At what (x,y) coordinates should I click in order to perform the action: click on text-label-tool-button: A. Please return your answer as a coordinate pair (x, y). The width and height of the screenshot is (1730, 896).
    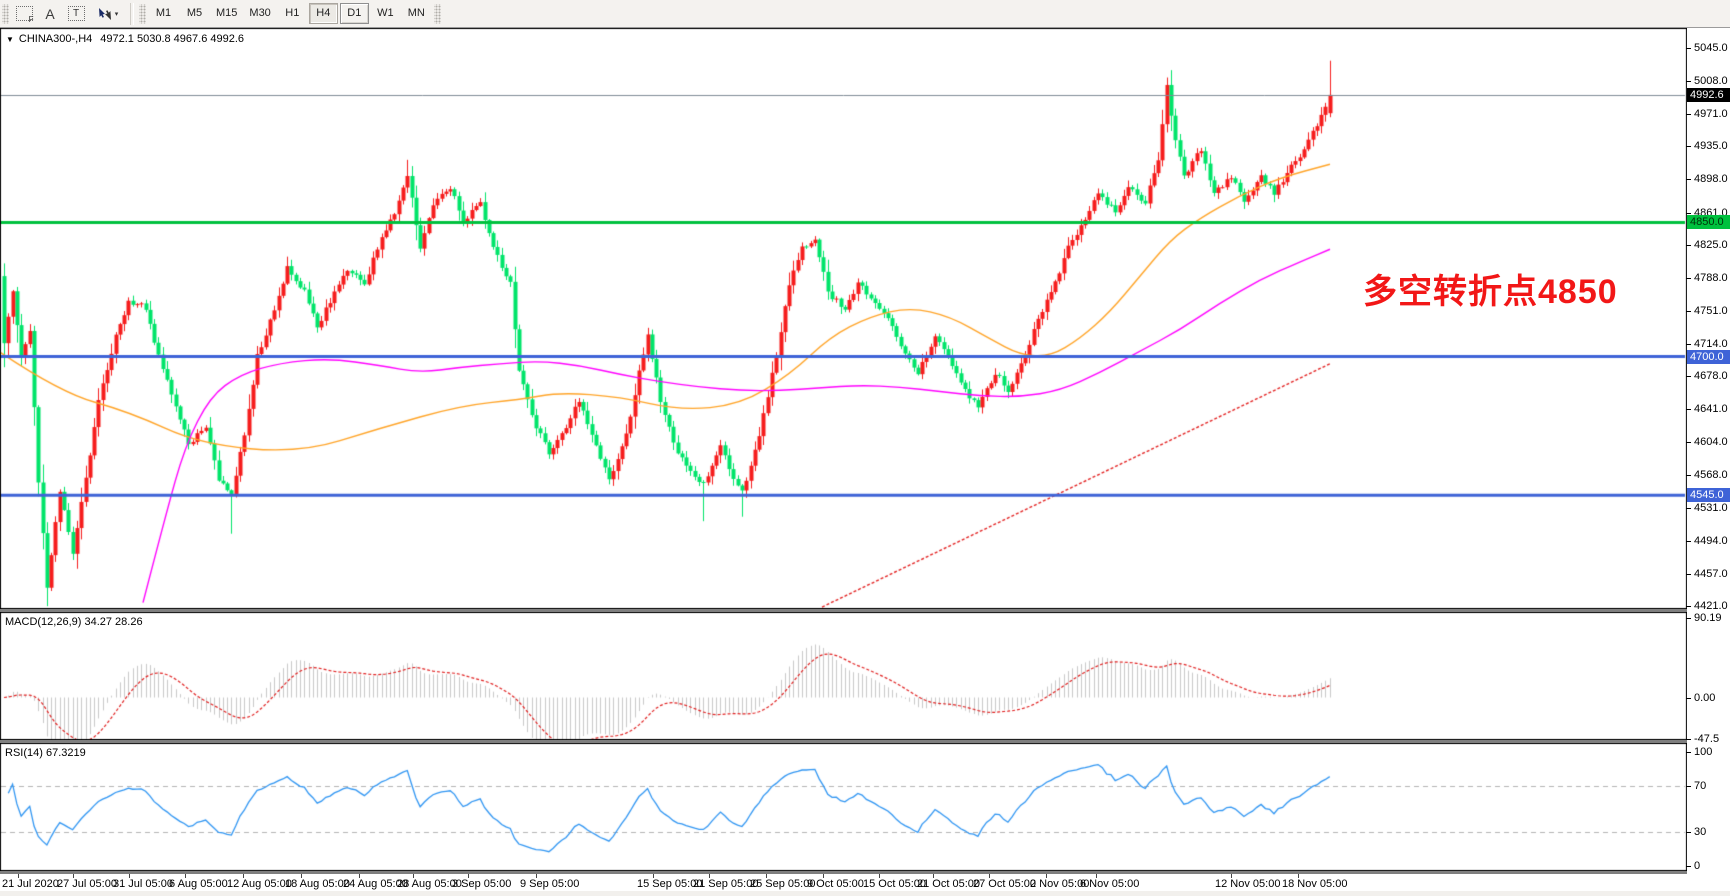
    Looking at the image, I should click on (50, 13).